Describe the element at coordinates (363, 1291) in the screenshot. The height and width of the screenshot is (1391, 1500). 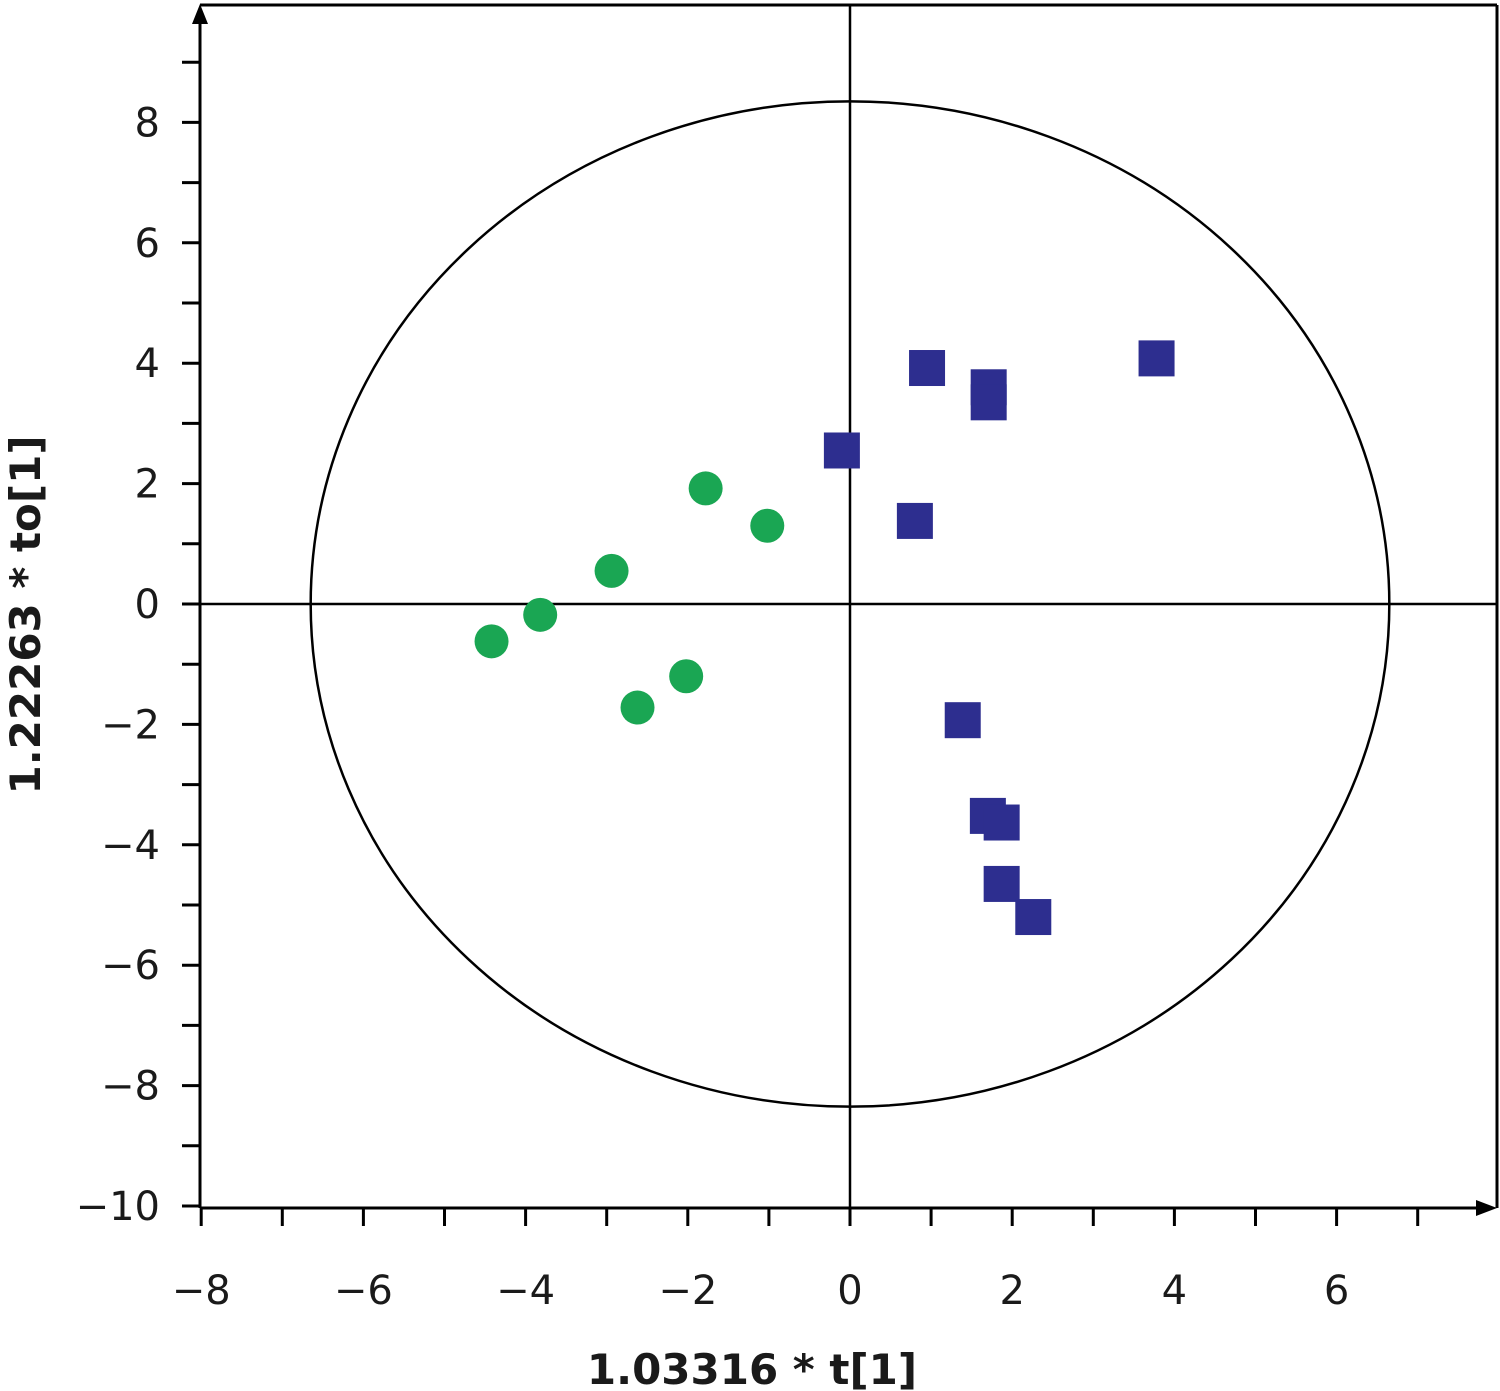
I see `x-tick-label: −6` at that location.